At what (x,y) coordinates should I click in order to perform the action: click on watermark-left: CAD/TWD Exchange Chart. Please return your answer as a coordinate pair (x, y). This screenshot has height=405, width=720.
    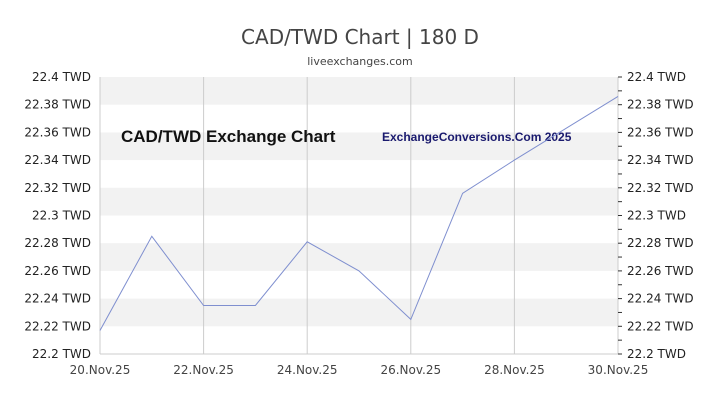
    Looking at the image, I should click on (228, 136).